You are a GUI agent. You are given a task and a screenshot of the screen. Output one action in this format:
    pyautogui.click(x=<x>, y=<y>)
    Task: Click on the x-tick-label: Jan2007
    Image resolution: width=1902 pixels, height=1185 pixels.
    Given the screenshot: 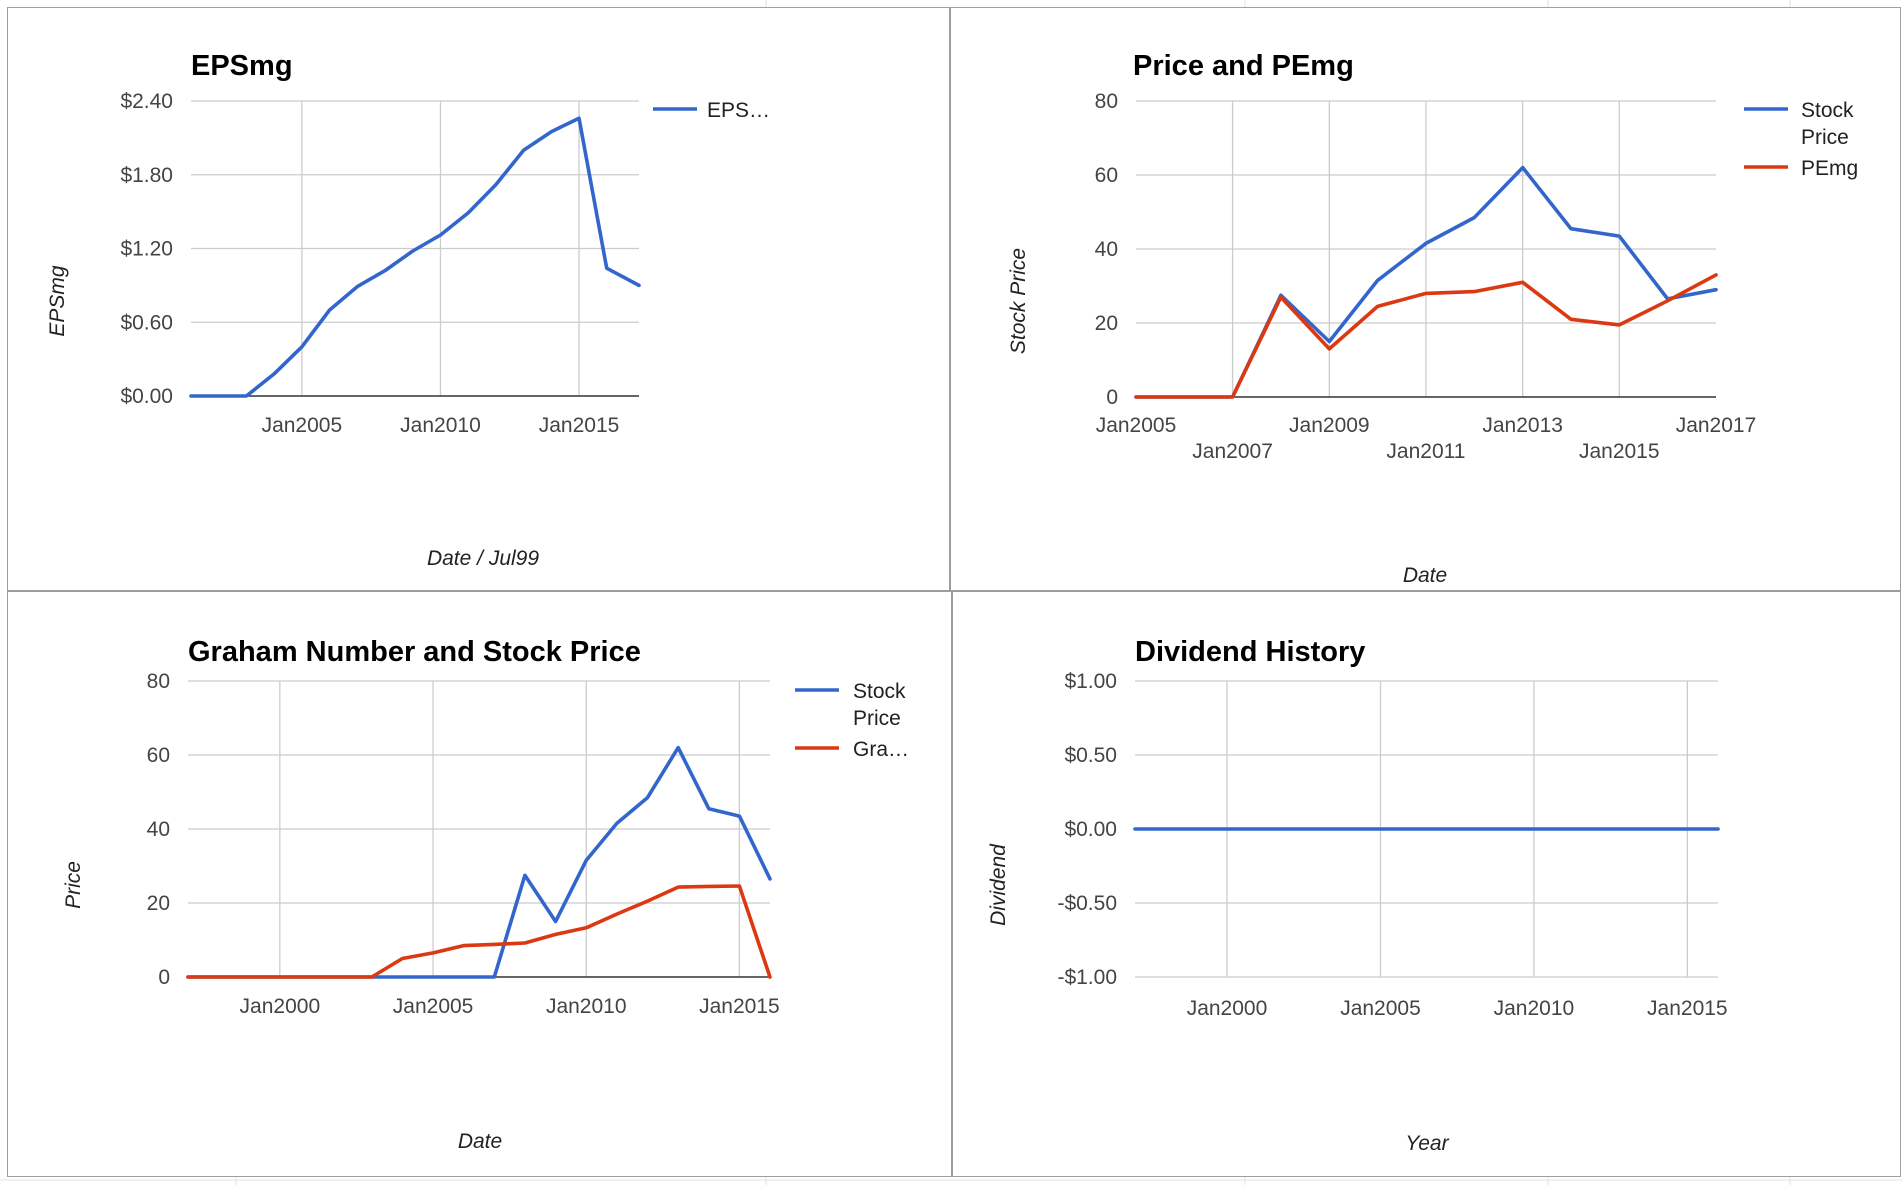 What is the action you would take?
    pyautogui.click(x=1232, y=451)
    